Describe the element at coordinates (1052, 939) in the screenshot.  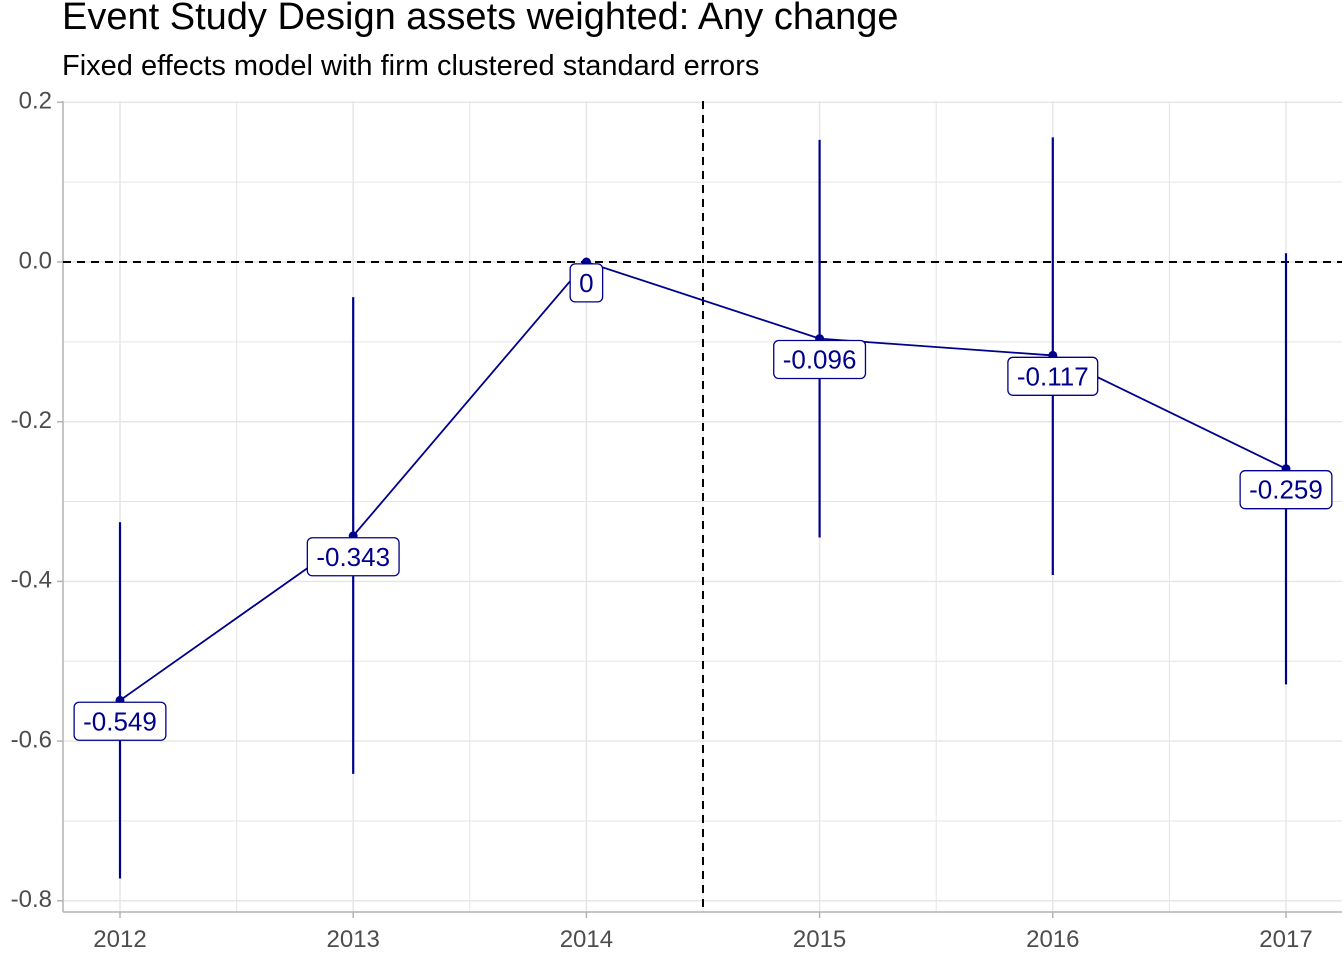
I see `x-tick-label: 2016` at that location.